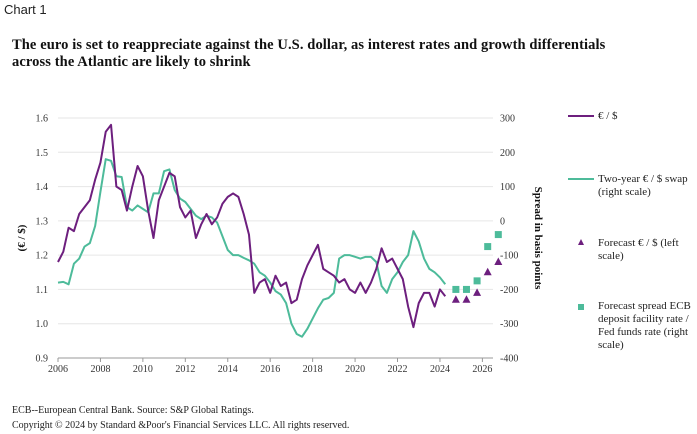 The image size is (697, 434). Describe the element at coordinates (509, 359) in the screenshot. I see `y2-tick-label: -400` at that location.